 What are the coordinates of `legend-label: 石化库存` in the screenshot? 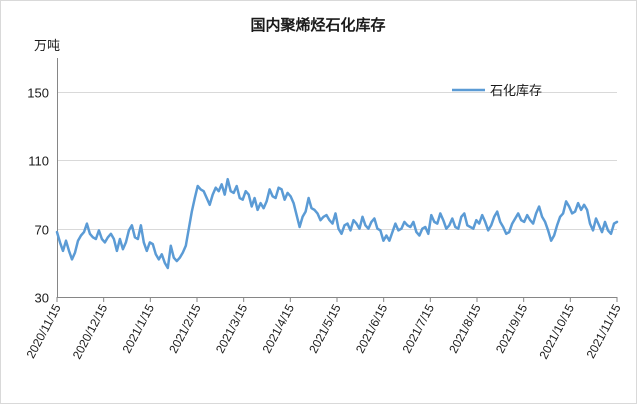 It's located at (516, 91).